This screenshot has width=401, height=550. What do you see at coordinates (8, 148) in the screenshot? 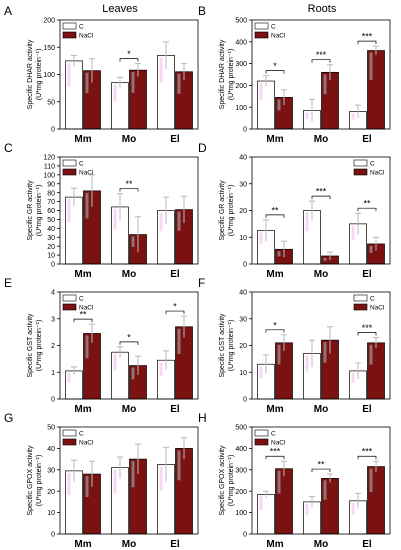
I see `panel-letter: C` at bounding box center [8, 148].